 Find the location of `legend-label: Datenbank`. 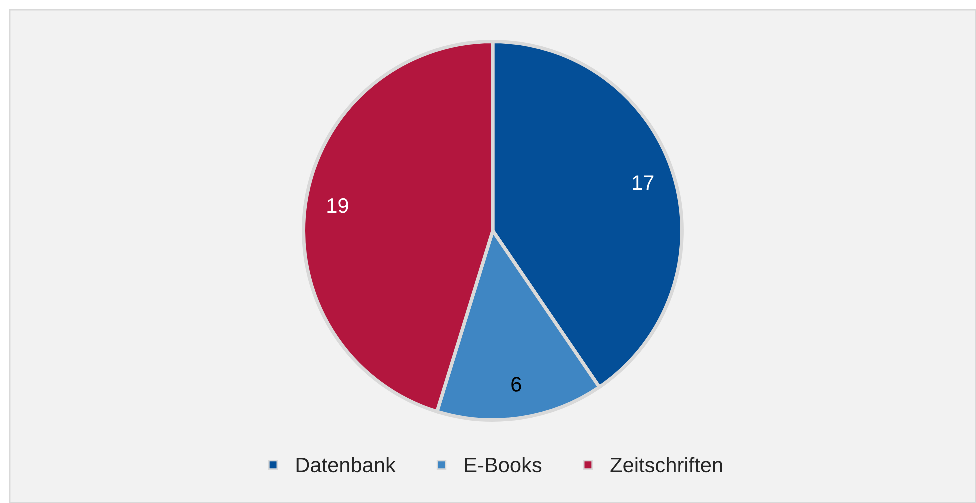

legend-label: Datenbank is located at coordinates (346, 465).